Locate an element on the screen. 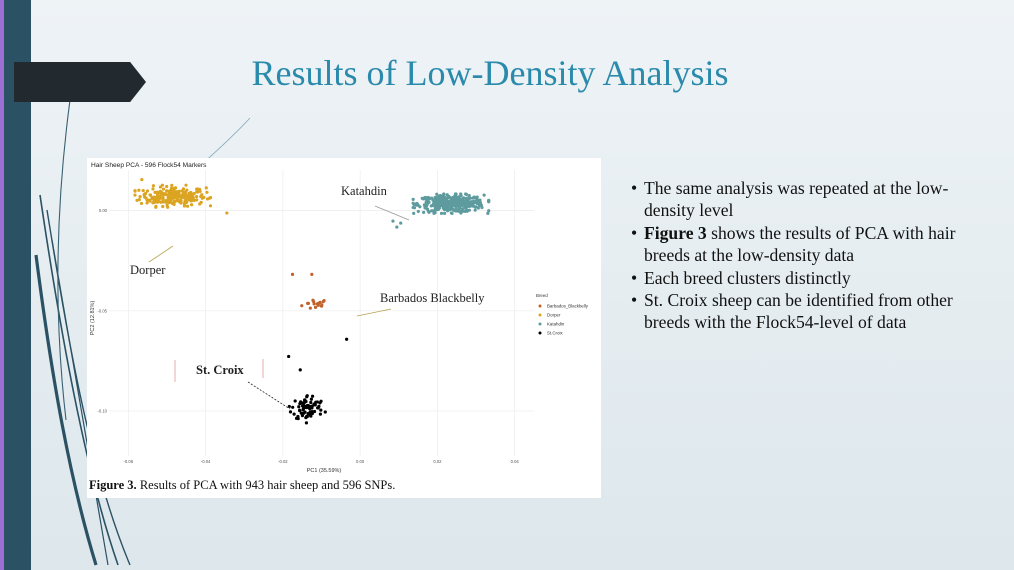 The image size is (1014, 570). x-tick-label: -0.06 is located at coordinates (129, 461).